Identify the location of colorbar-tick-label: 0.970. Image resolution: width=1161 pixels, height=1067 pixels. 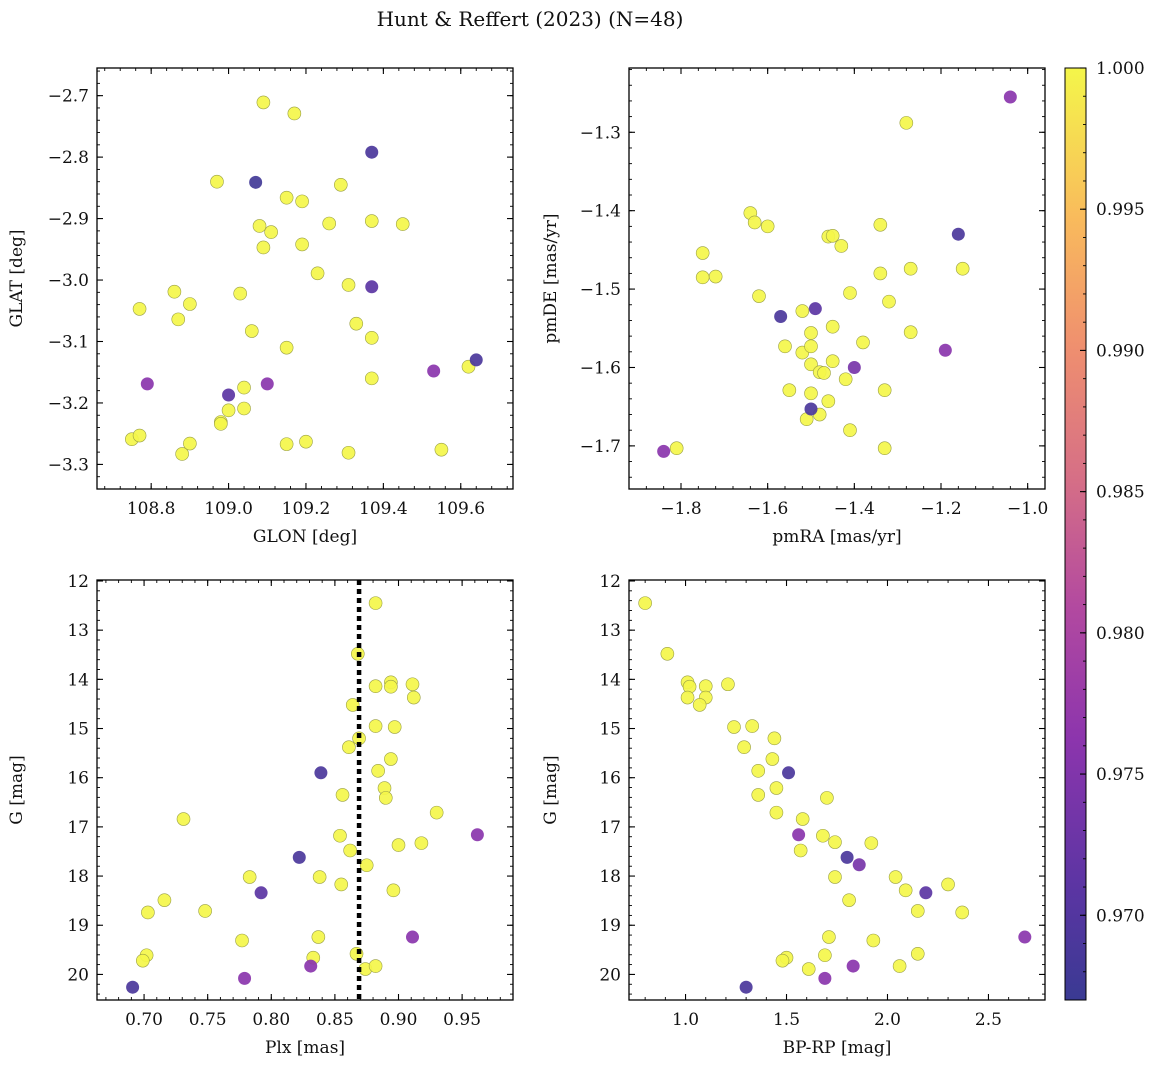
(1120, 916).